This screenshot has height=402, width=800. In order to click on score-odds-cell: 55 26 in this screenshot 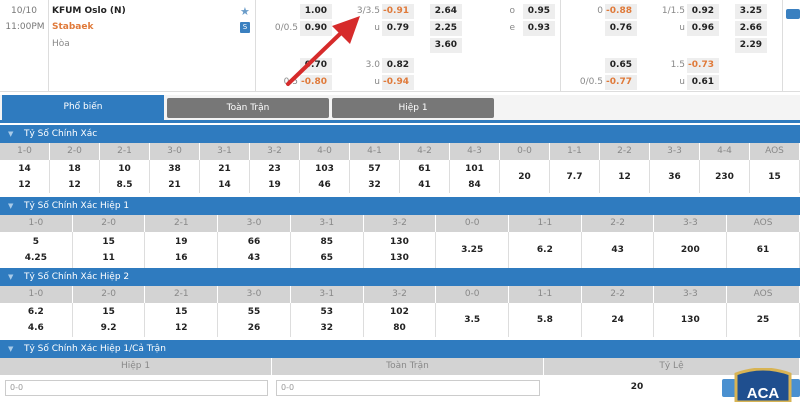, I will do `click(254, 320)`.